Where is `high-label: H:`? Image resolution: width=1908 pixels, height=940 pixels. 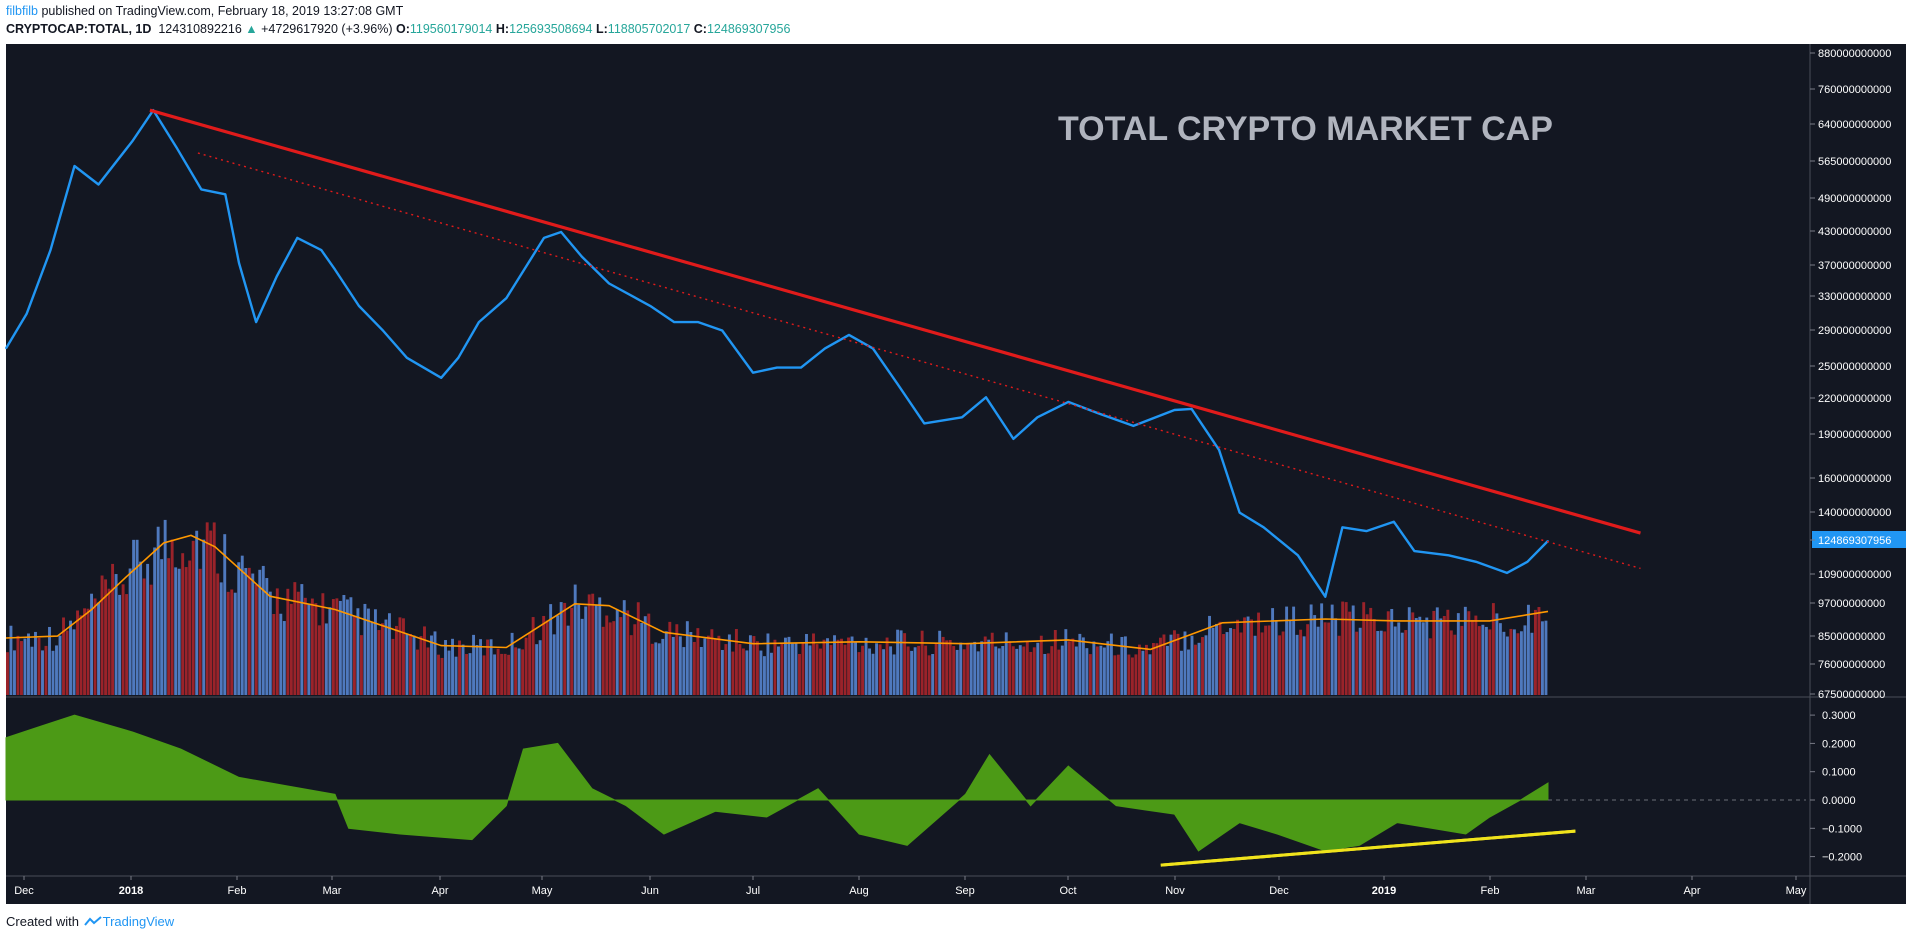
high-label: H: is located at coordinates (502, 29).